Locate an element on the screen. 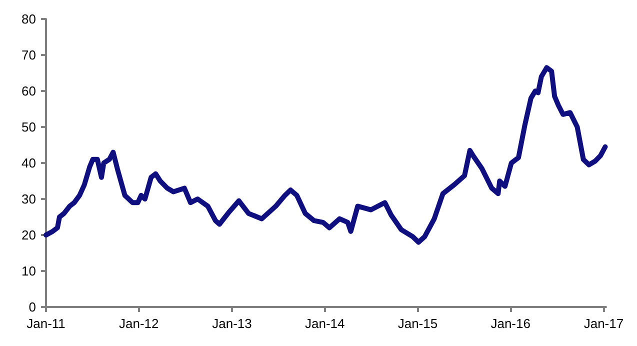  y-tick-label: 10 is located at coordinates (29, 271).